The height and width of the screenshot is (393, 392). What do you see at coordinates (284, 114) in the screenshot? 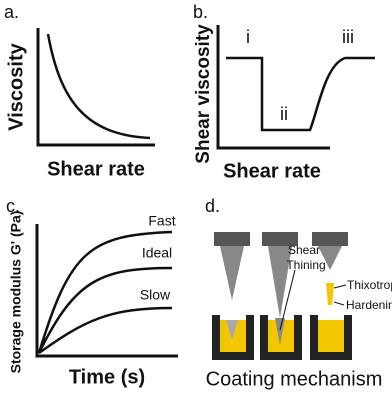
I see `region-label: ii` at bounding box center [284, 114].